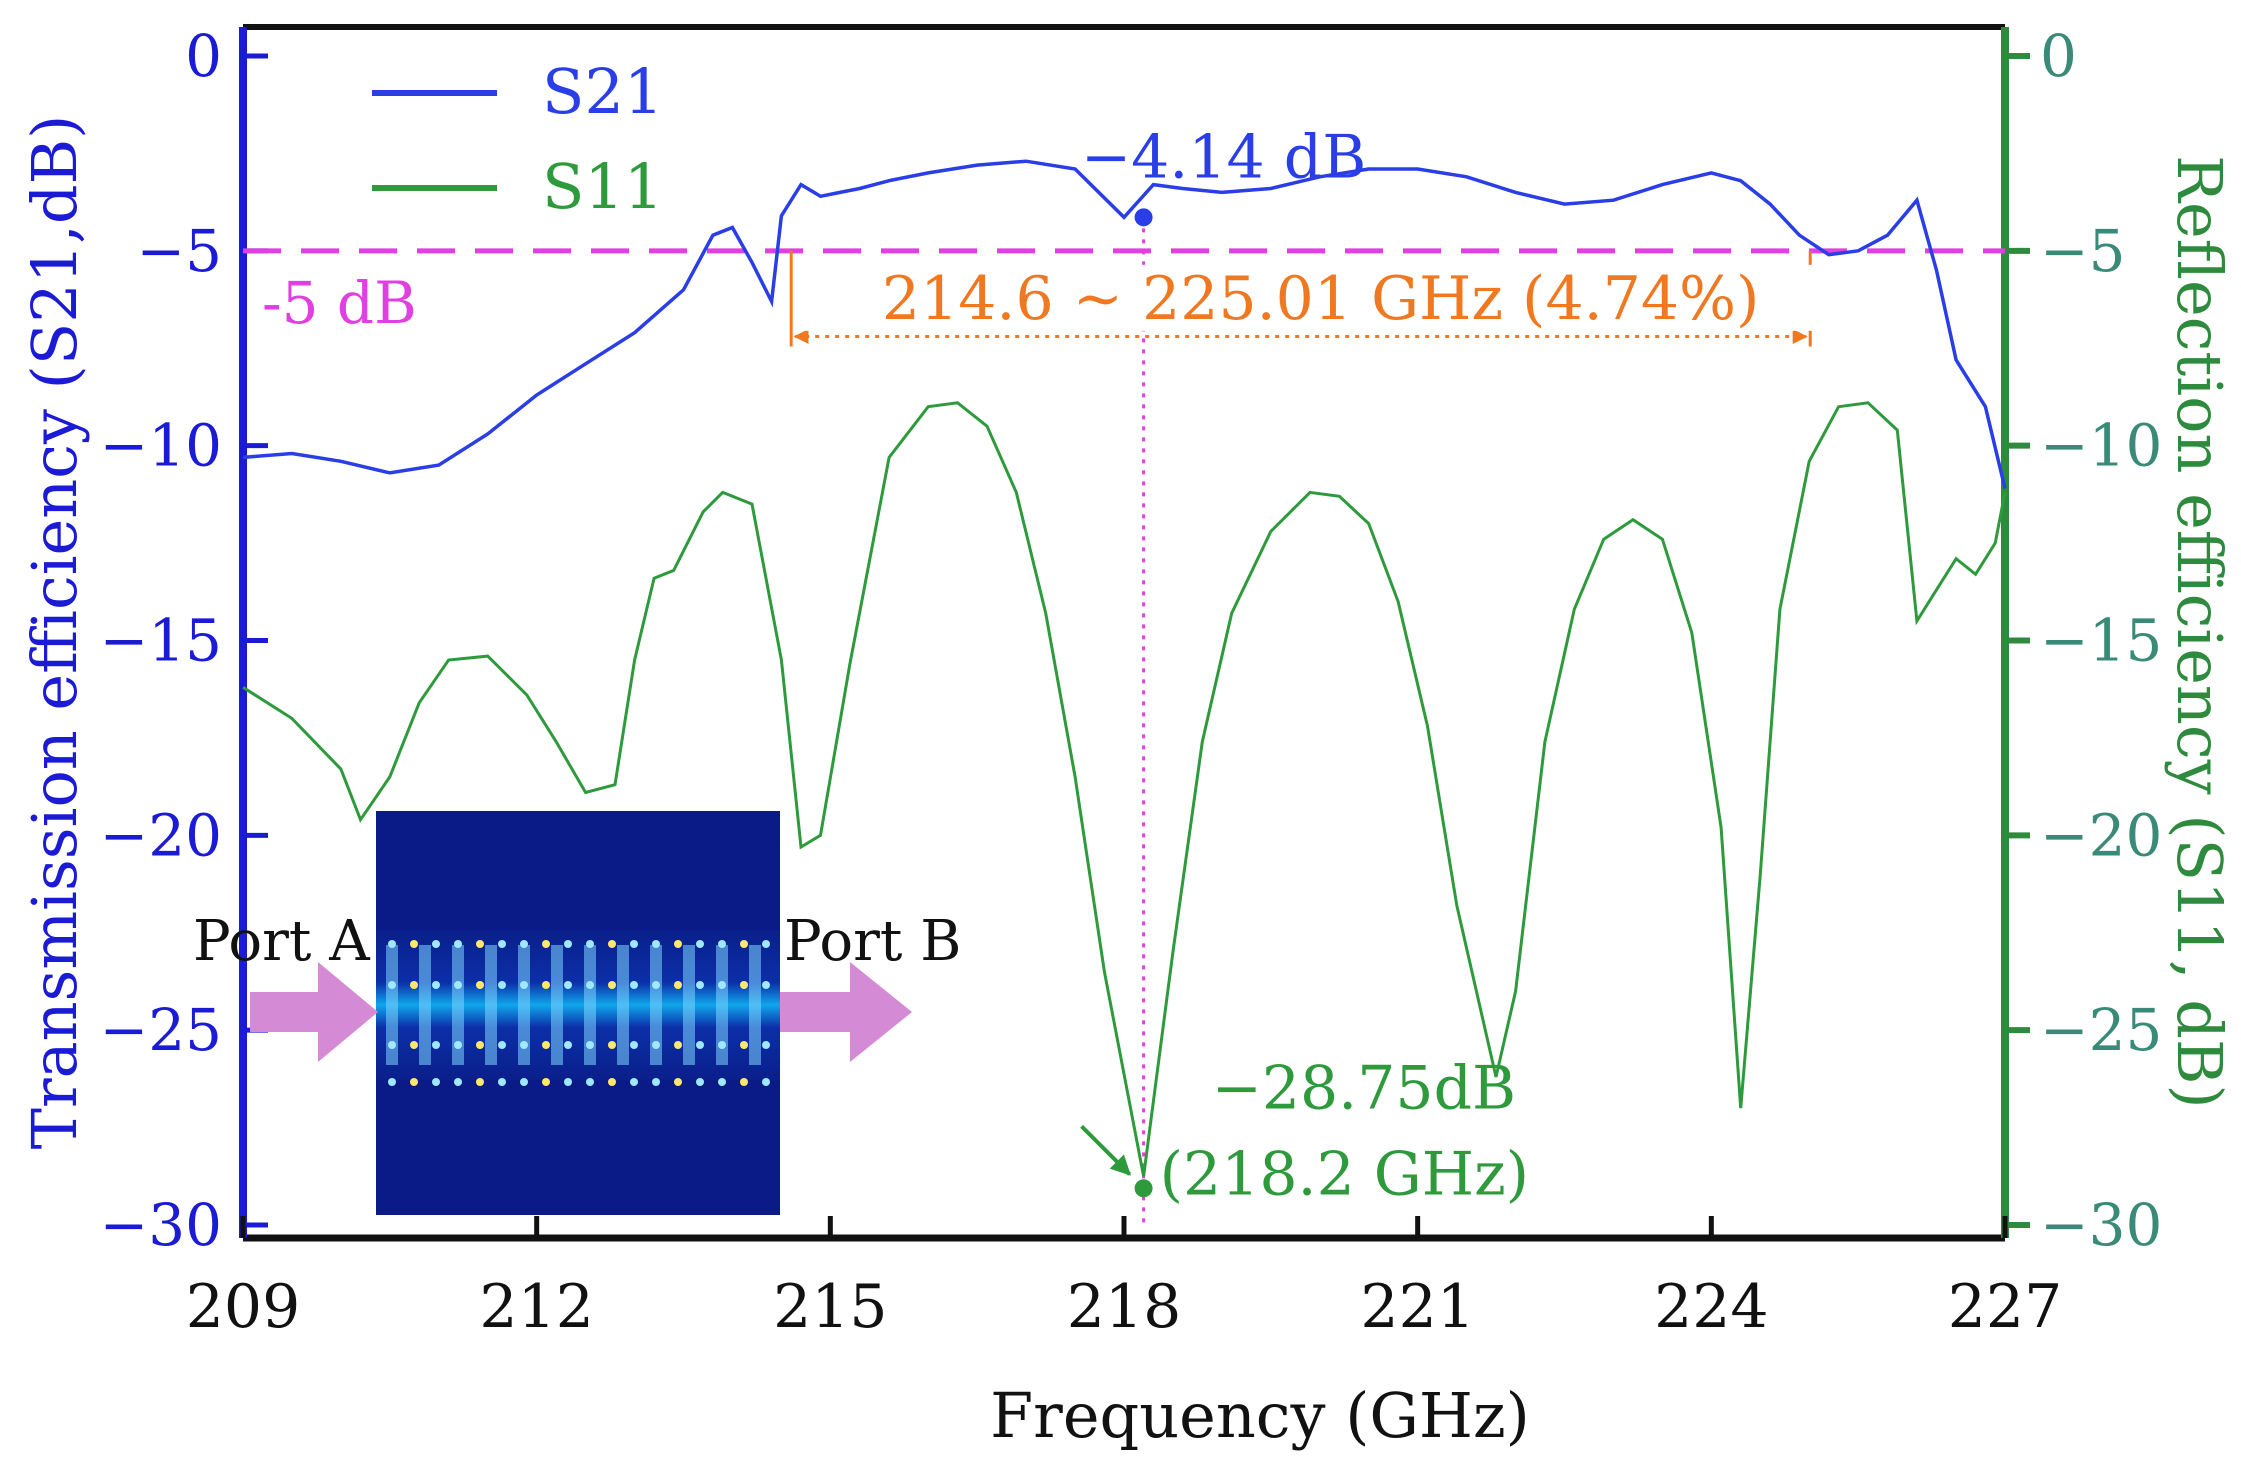 The image size is (2241, 1474). I want to click on s11-annotation-label: −28.75dB, so click(1364, 1088).